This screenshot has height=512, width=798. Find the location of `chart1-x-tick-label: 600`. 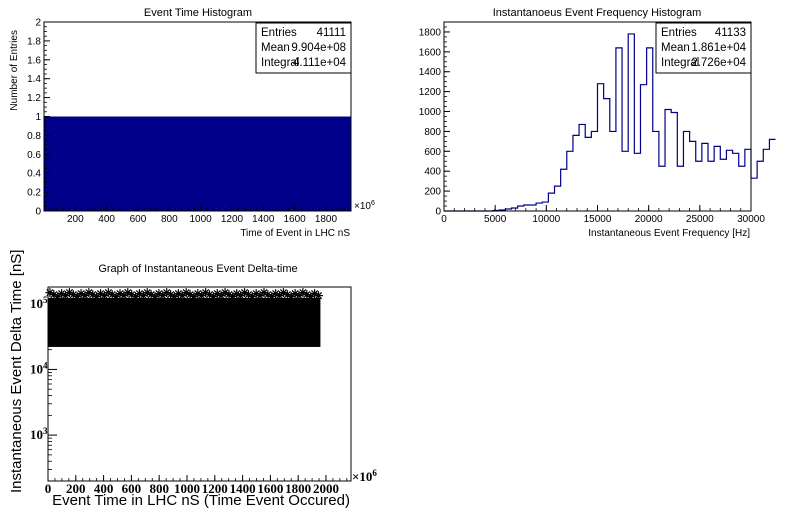

chart1-x-tick-label: 600 is located at coordinates (138, 219).